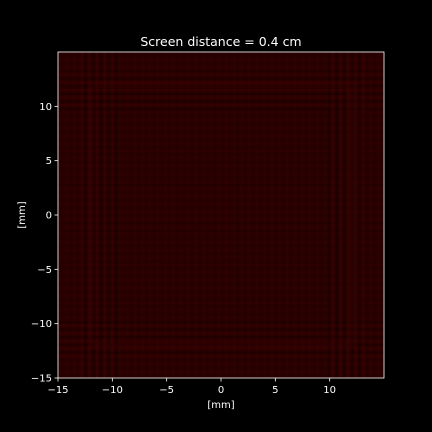 The image size is (432, 432). I want to click on y-axis: −15 −10 −5 0 5 10, so click(44, 243).